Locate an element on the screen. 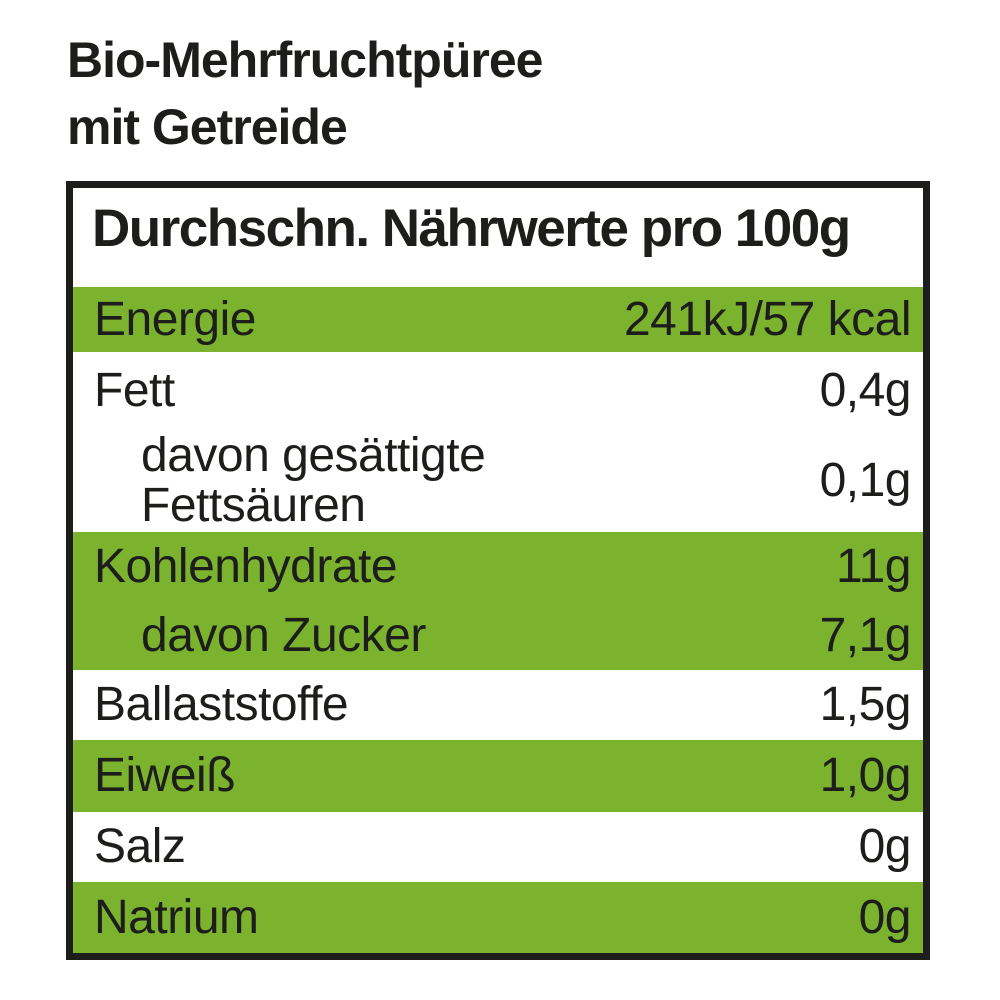  row-value: 0,4g is located at coordinates (865, 390).